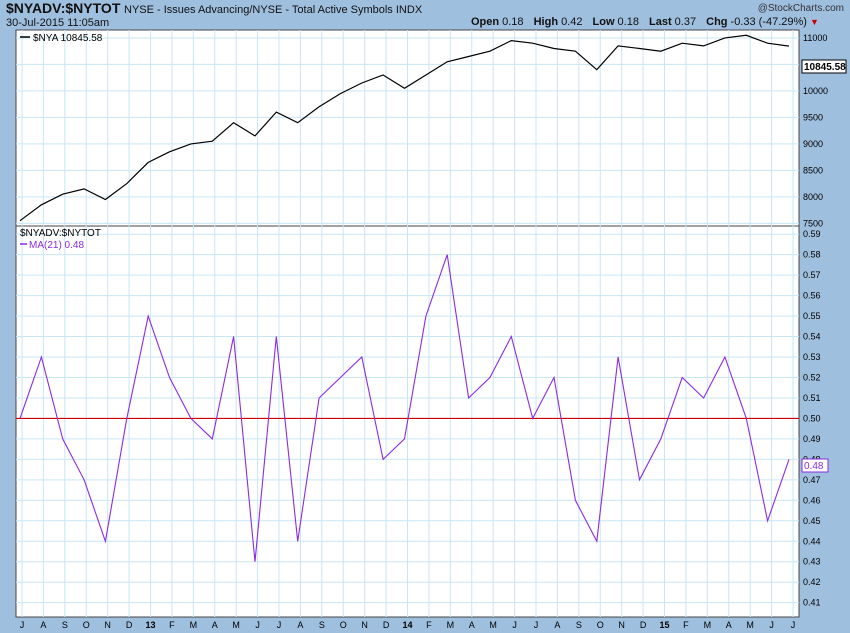 This screenshot has height=633, width=850. I want to click on chg-value: -0.33 (-47.29%), so click(768, 22).